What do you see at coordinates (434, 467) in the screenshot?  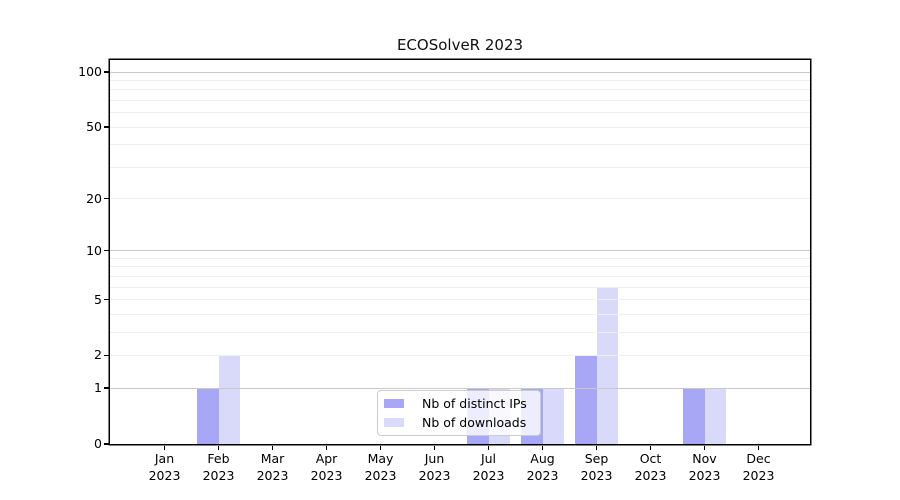 I see `x-tick-label: Jun 2023` at bounding box center [434, 467].